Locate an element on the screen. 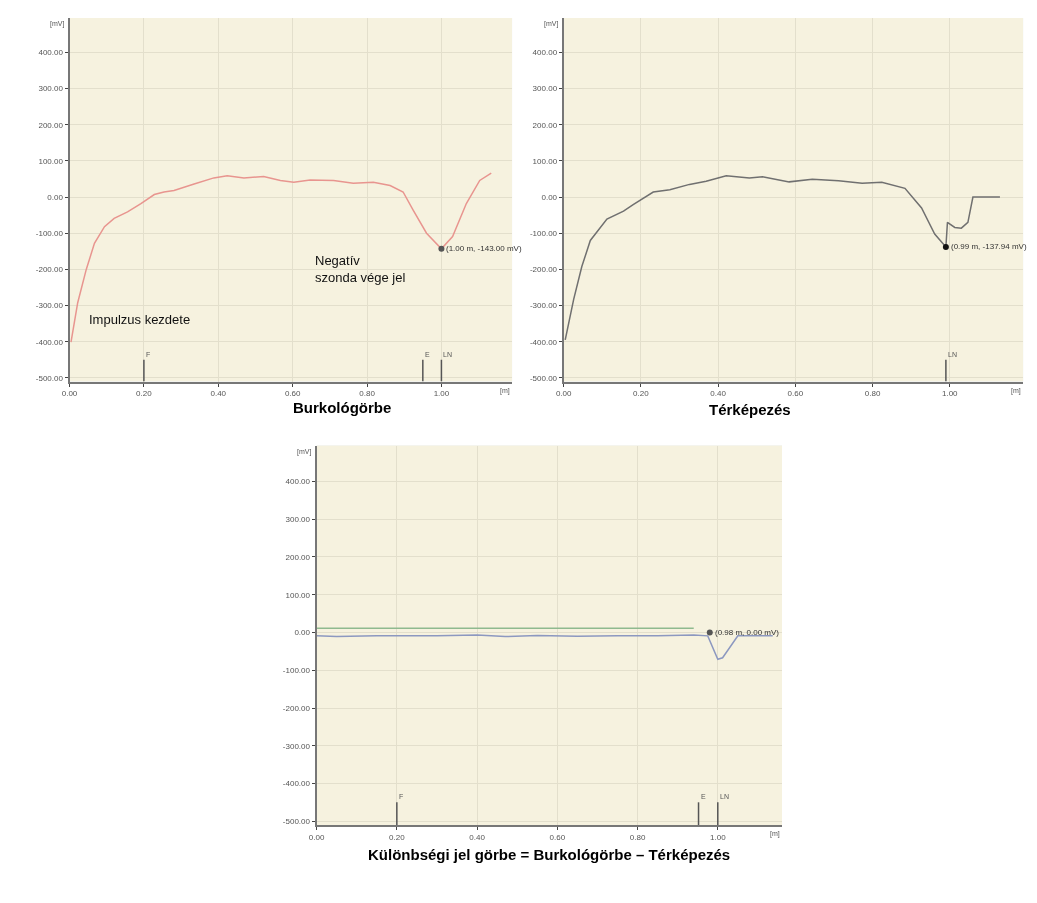 The image size is (1037, 903). annotation: (0.99 m, -137.94 mV) is located at coordinates (989, 246).